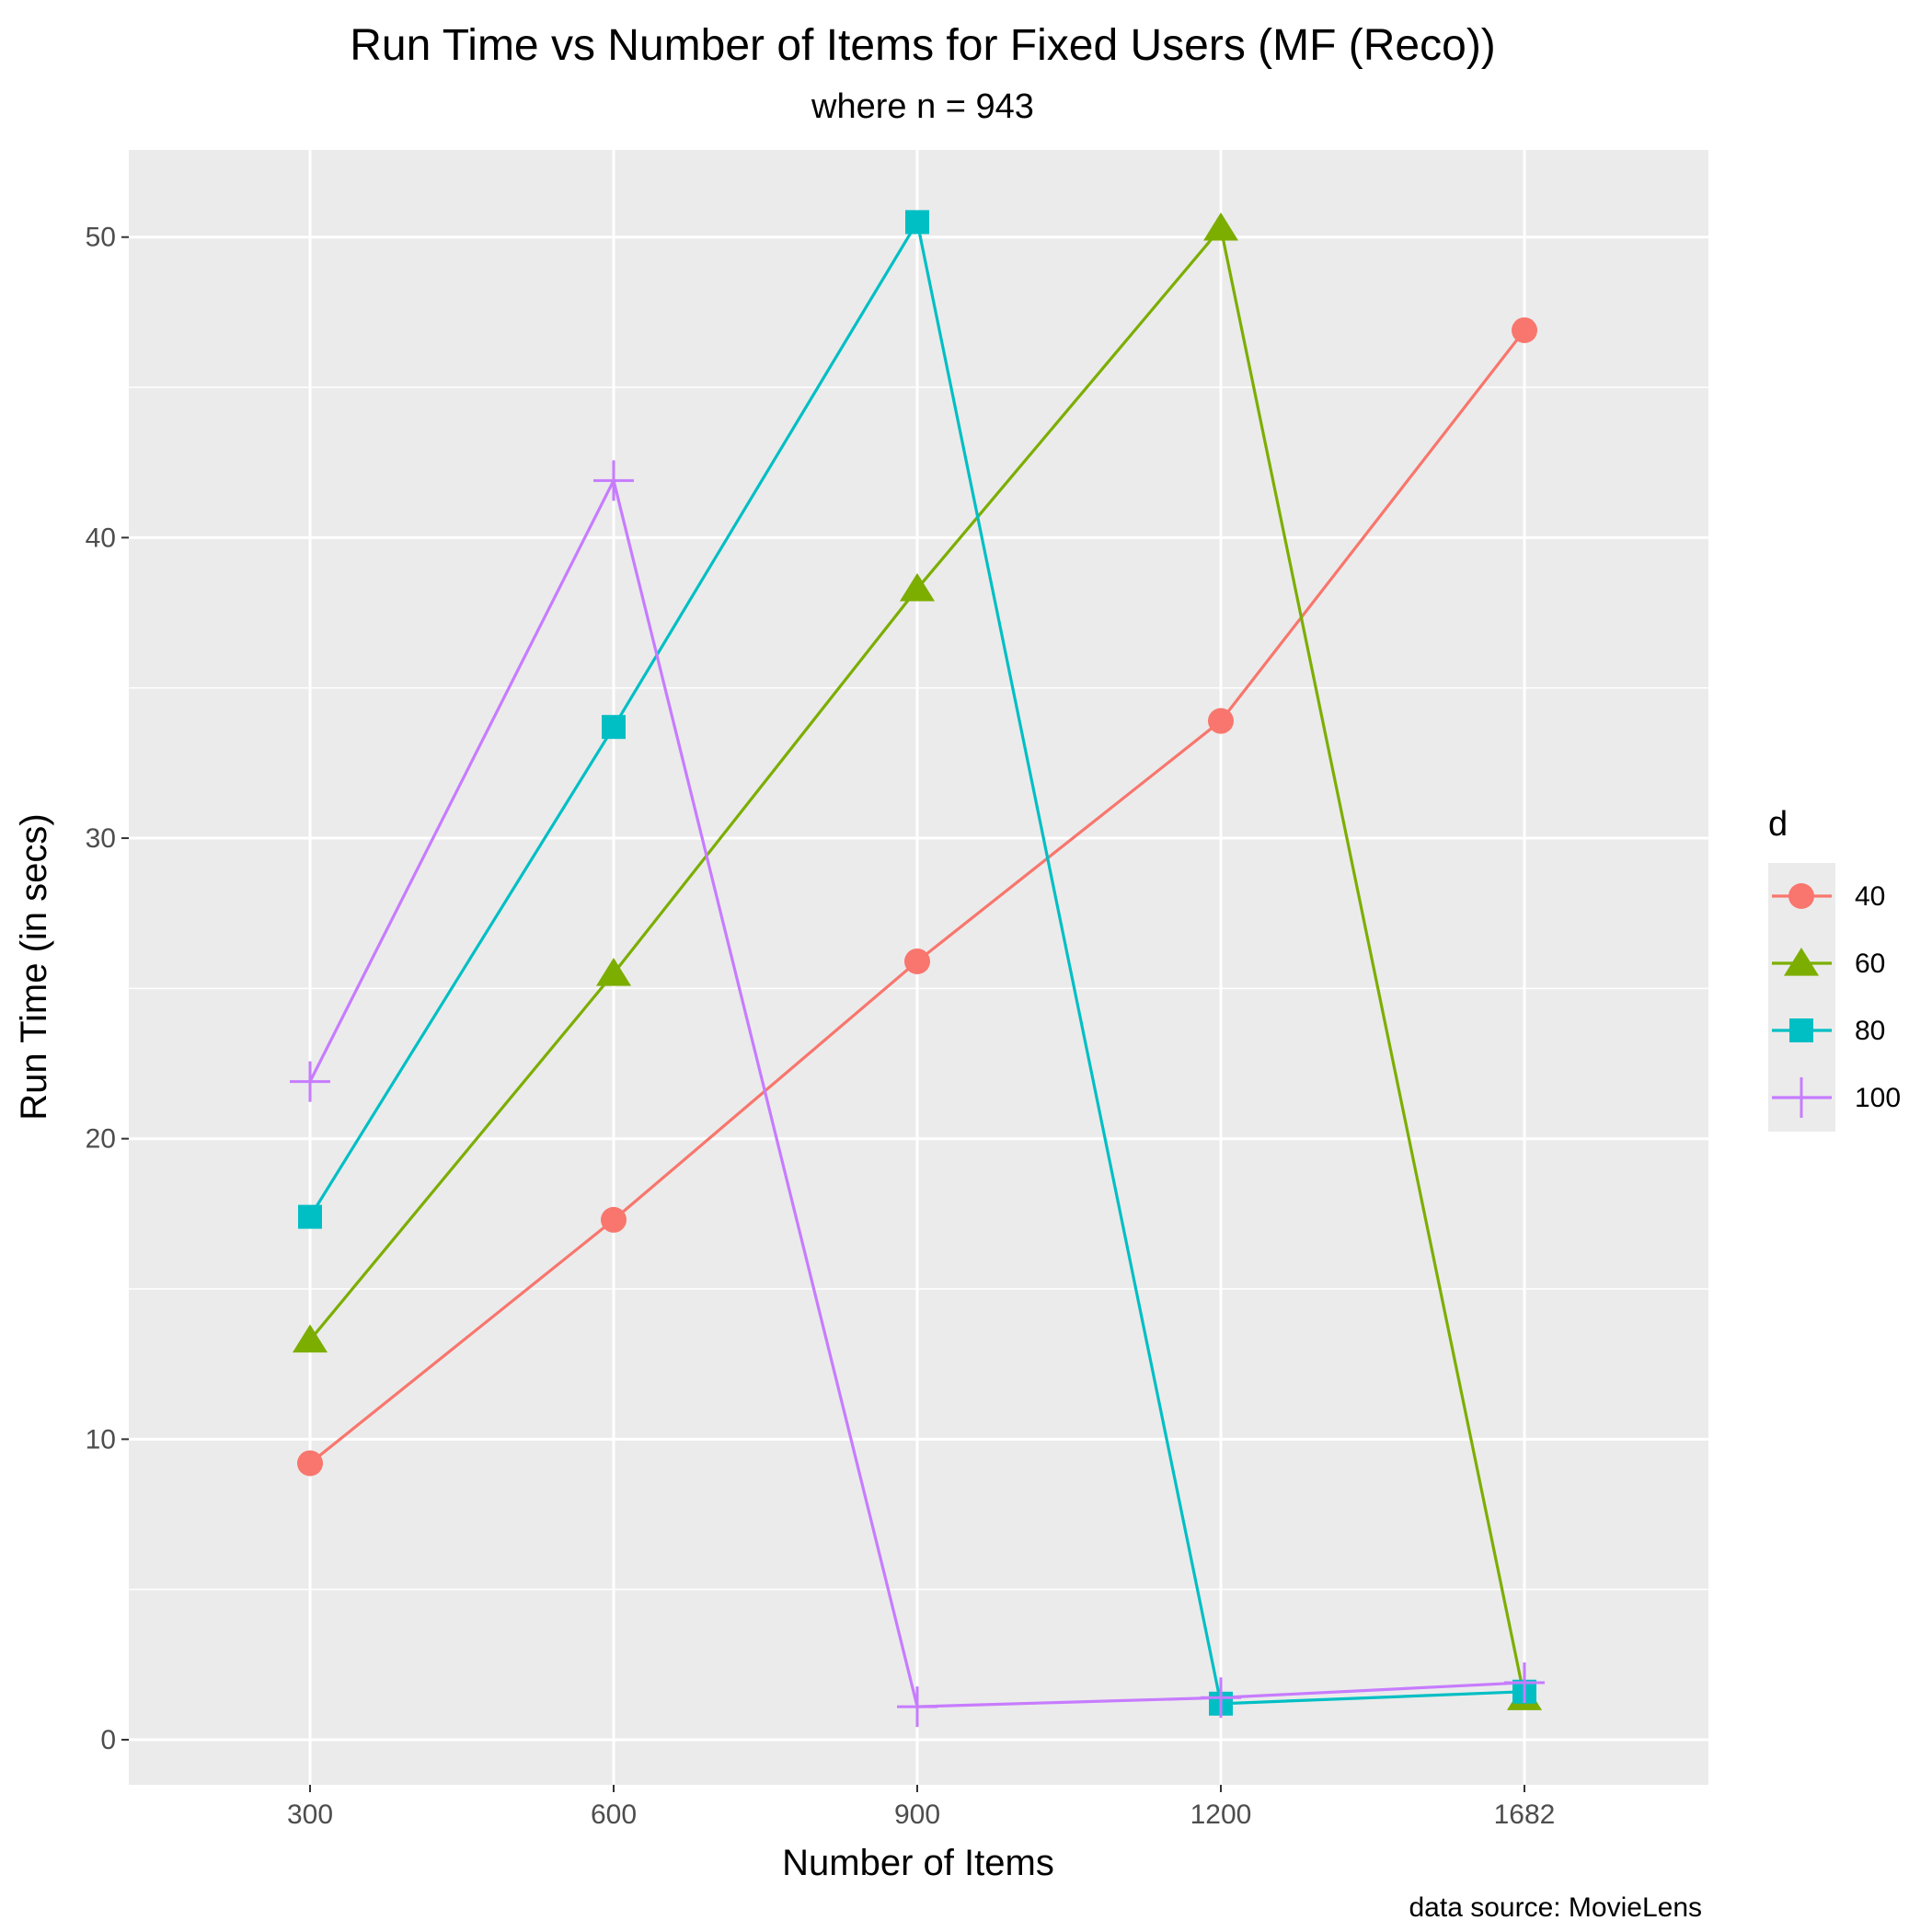  Describe the element at coordinates (1834, 968) in the screenshot. I see `legend: d 40 60 80 100` at that location.